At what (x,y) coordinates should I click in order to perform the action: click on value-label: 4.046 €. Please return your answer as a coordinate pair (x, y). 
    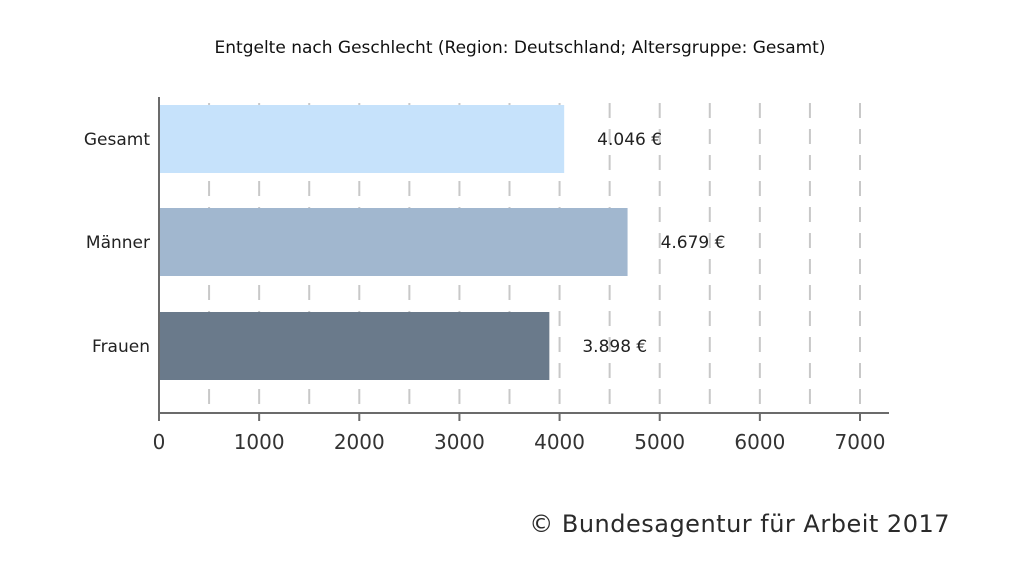
    Looking at the image, I should click on (629, 140).